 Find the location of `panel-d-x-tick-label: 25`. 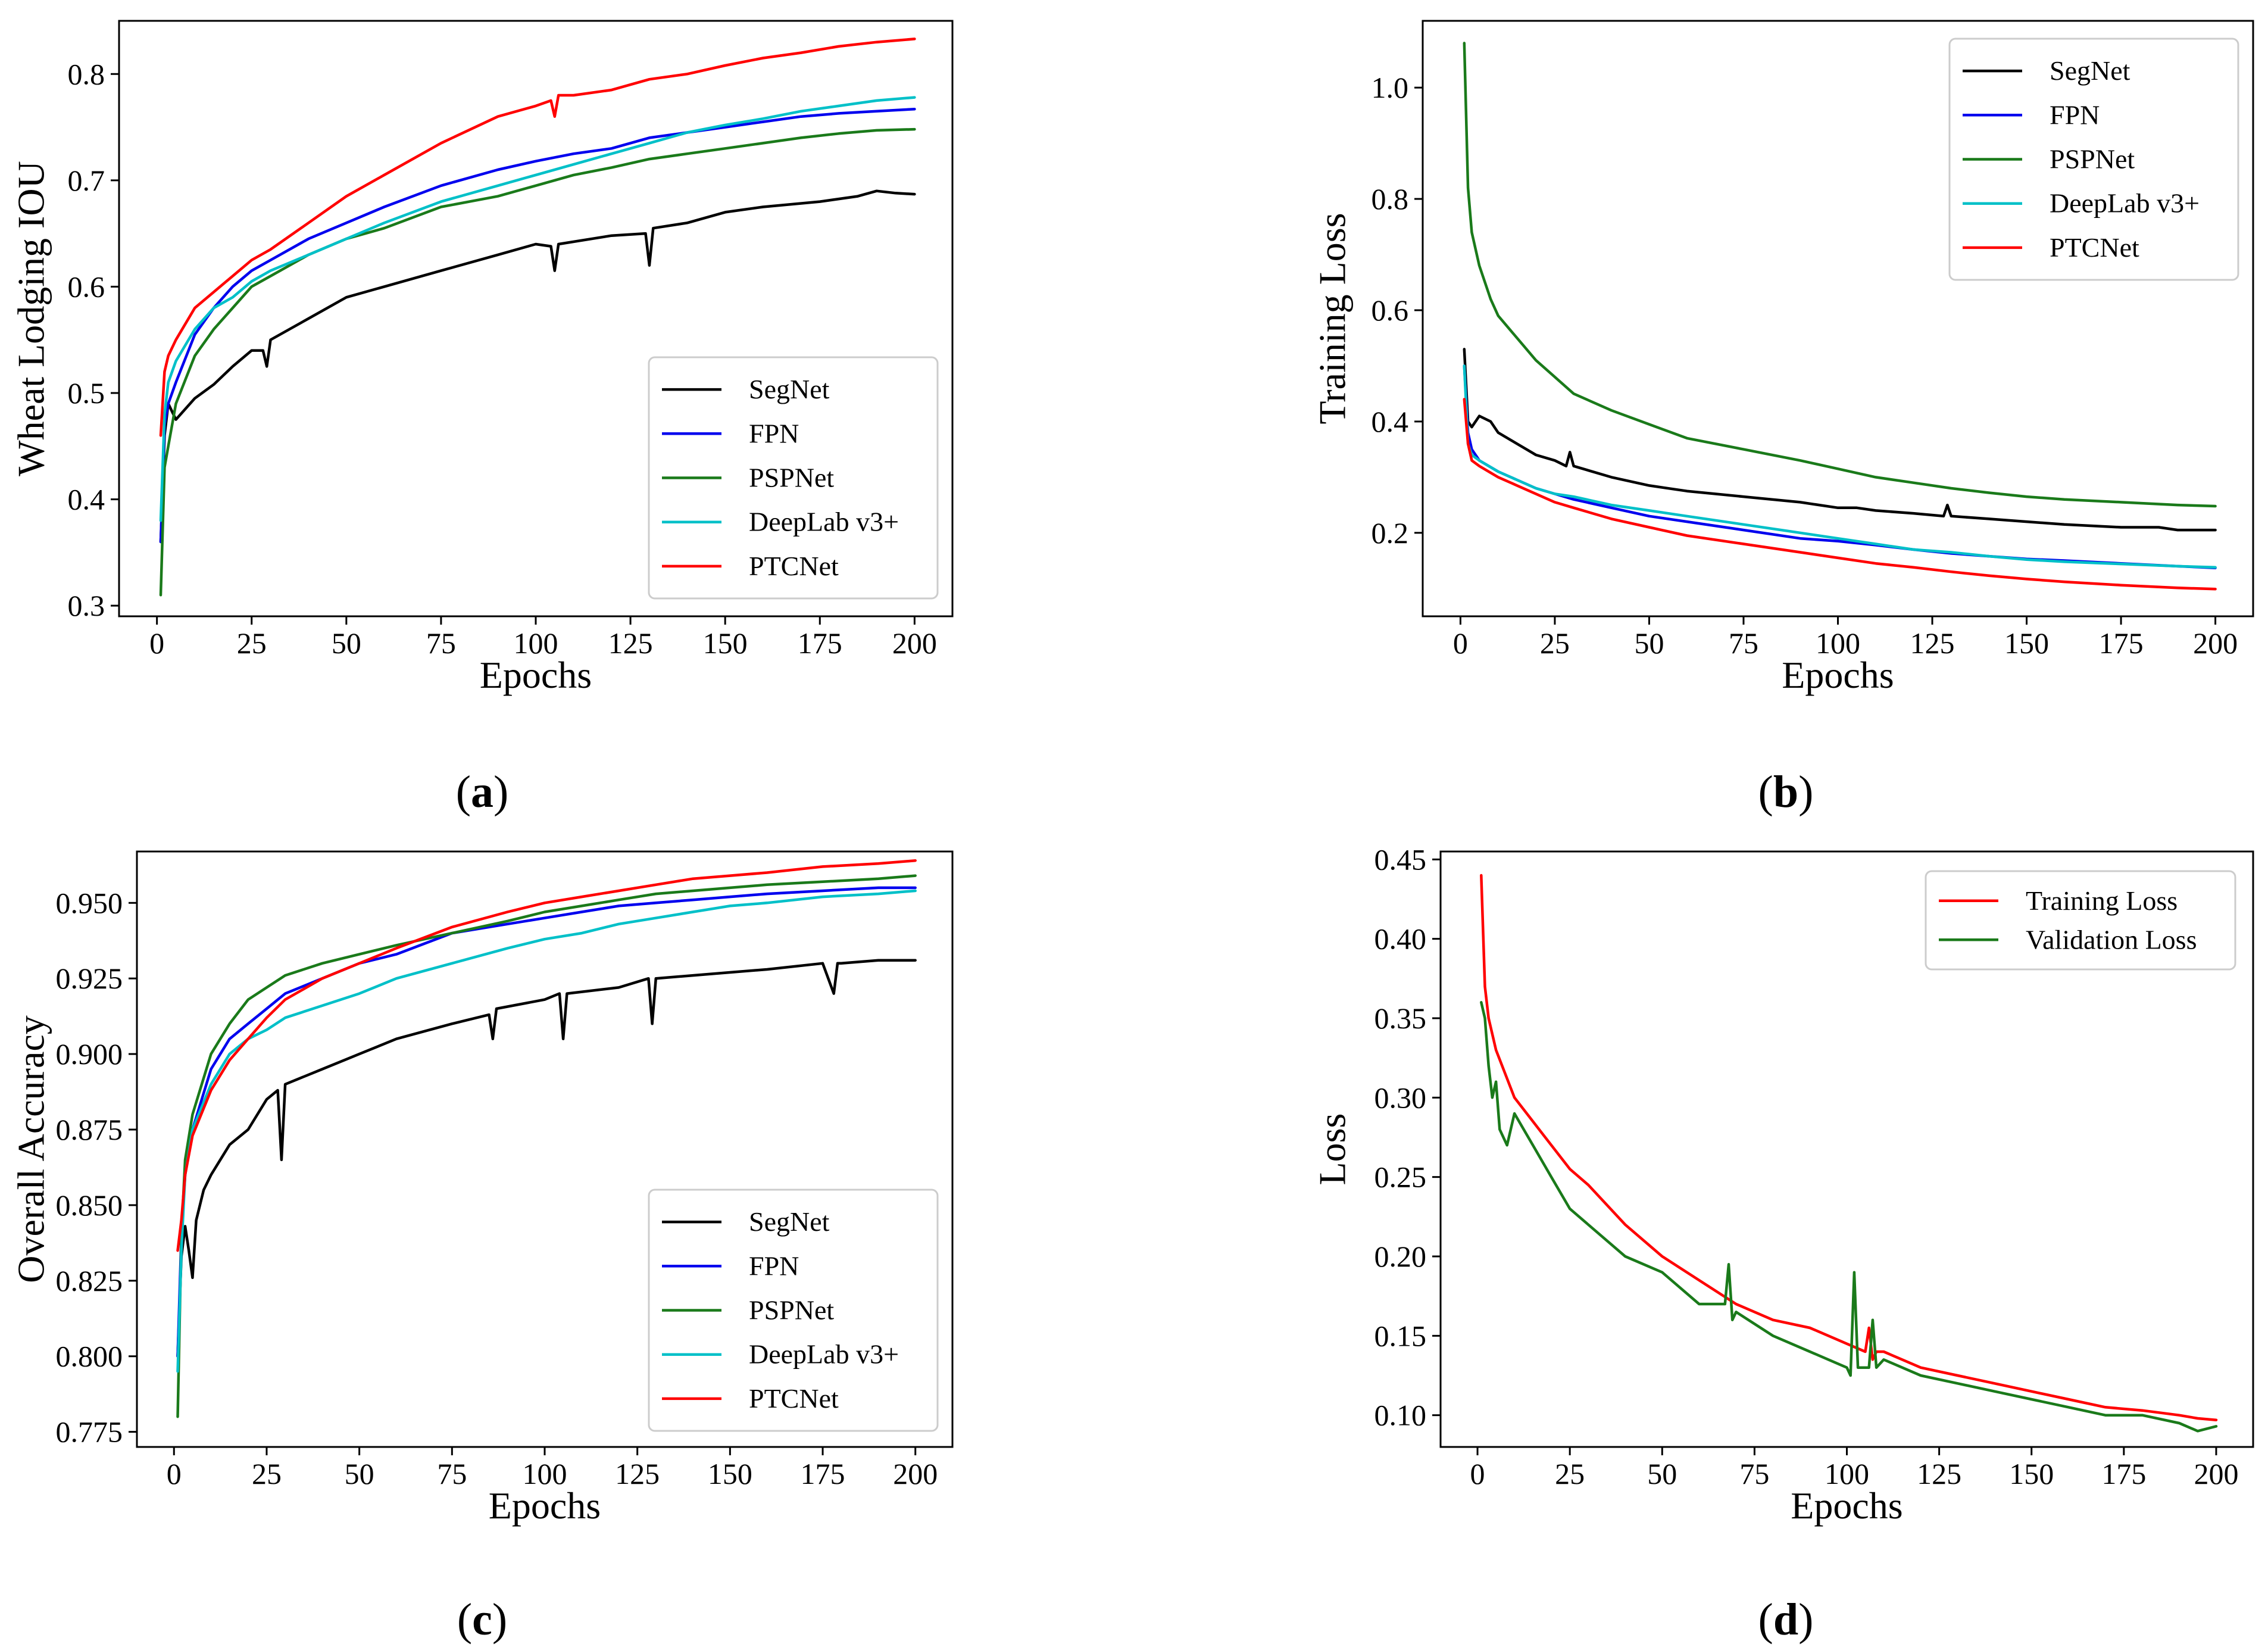

panel-d-x-tick-label: 25 is located at coordinates (1570, 1474).